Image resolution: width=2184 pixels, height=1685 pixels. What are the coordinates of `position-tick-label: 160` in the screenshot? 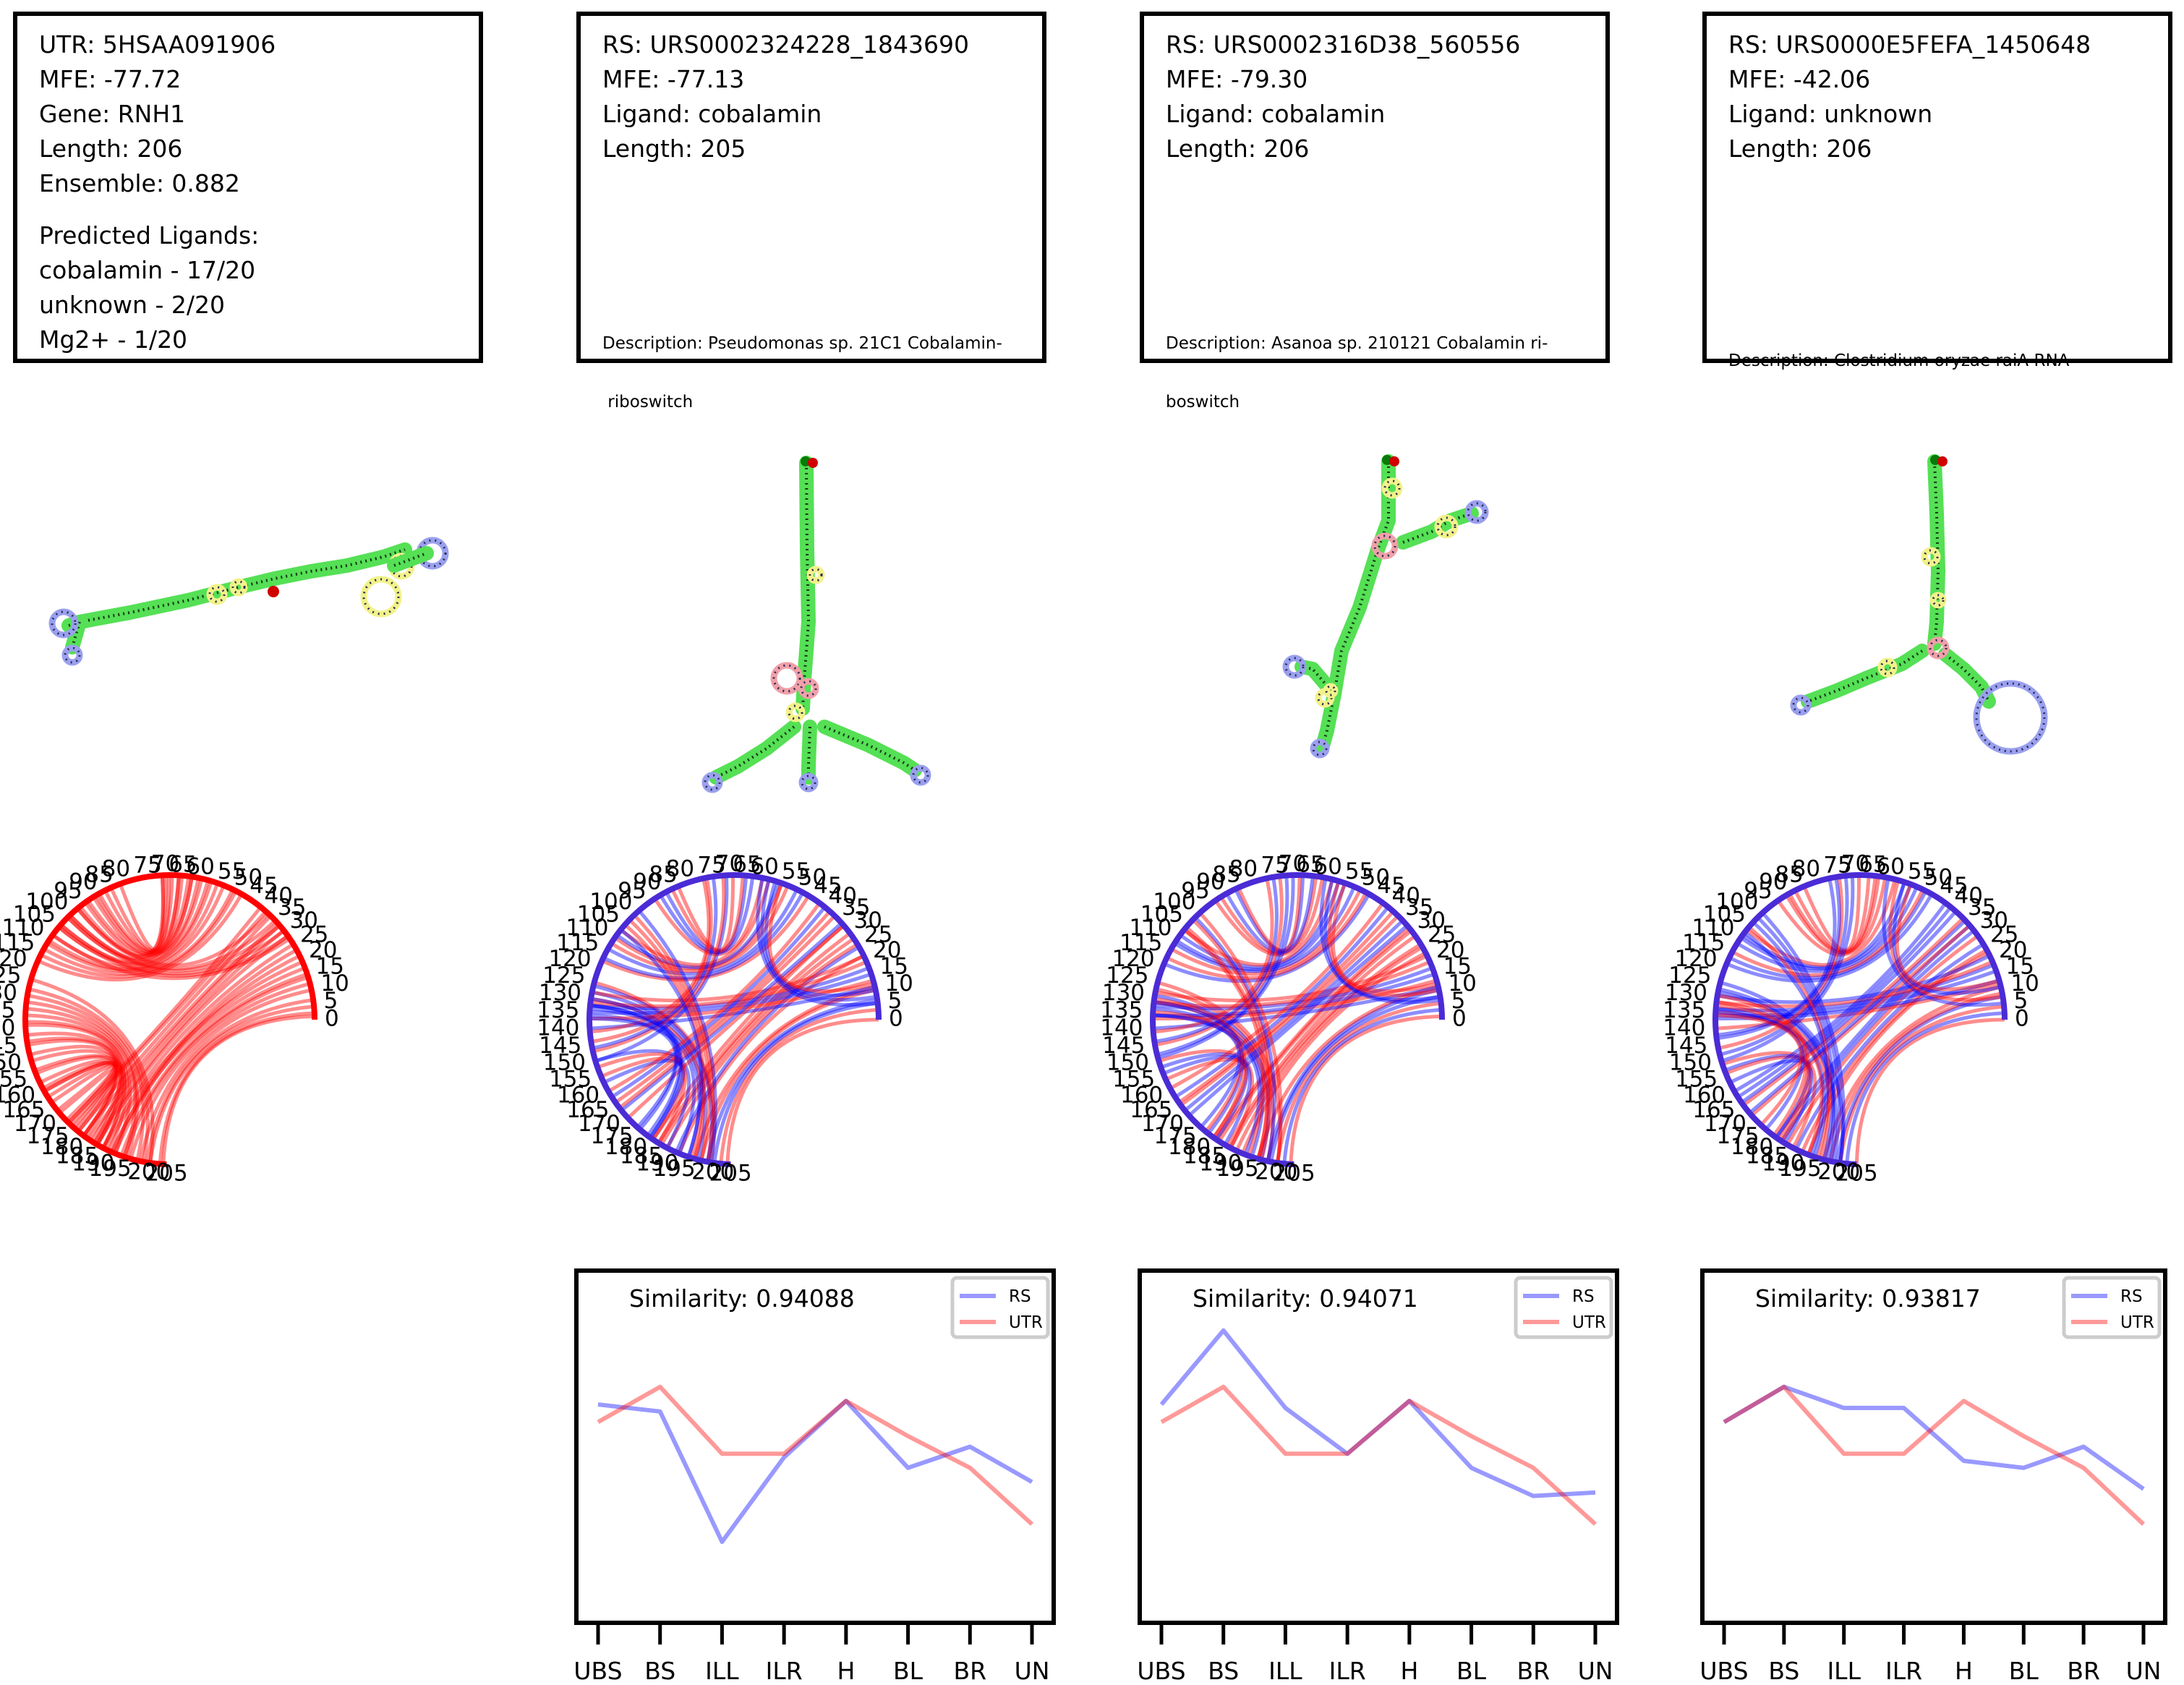 It's located at (578, 1096).